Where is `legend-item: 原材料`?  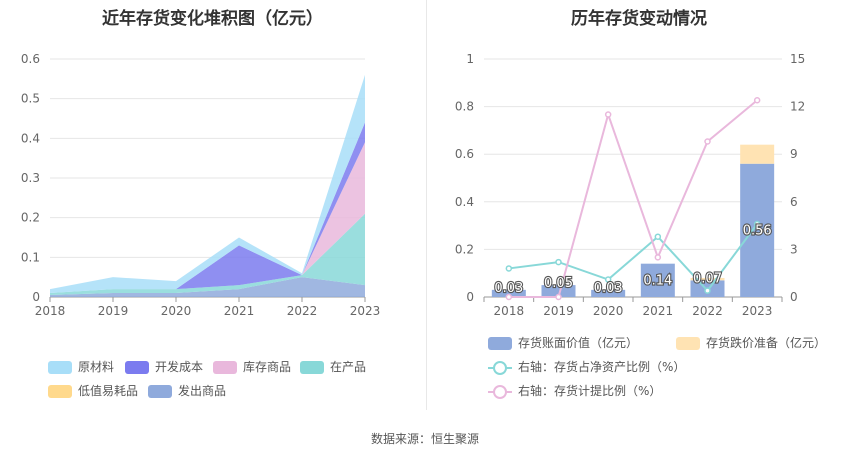 legend-item: 原材料 is located at coordinates (81, 367).